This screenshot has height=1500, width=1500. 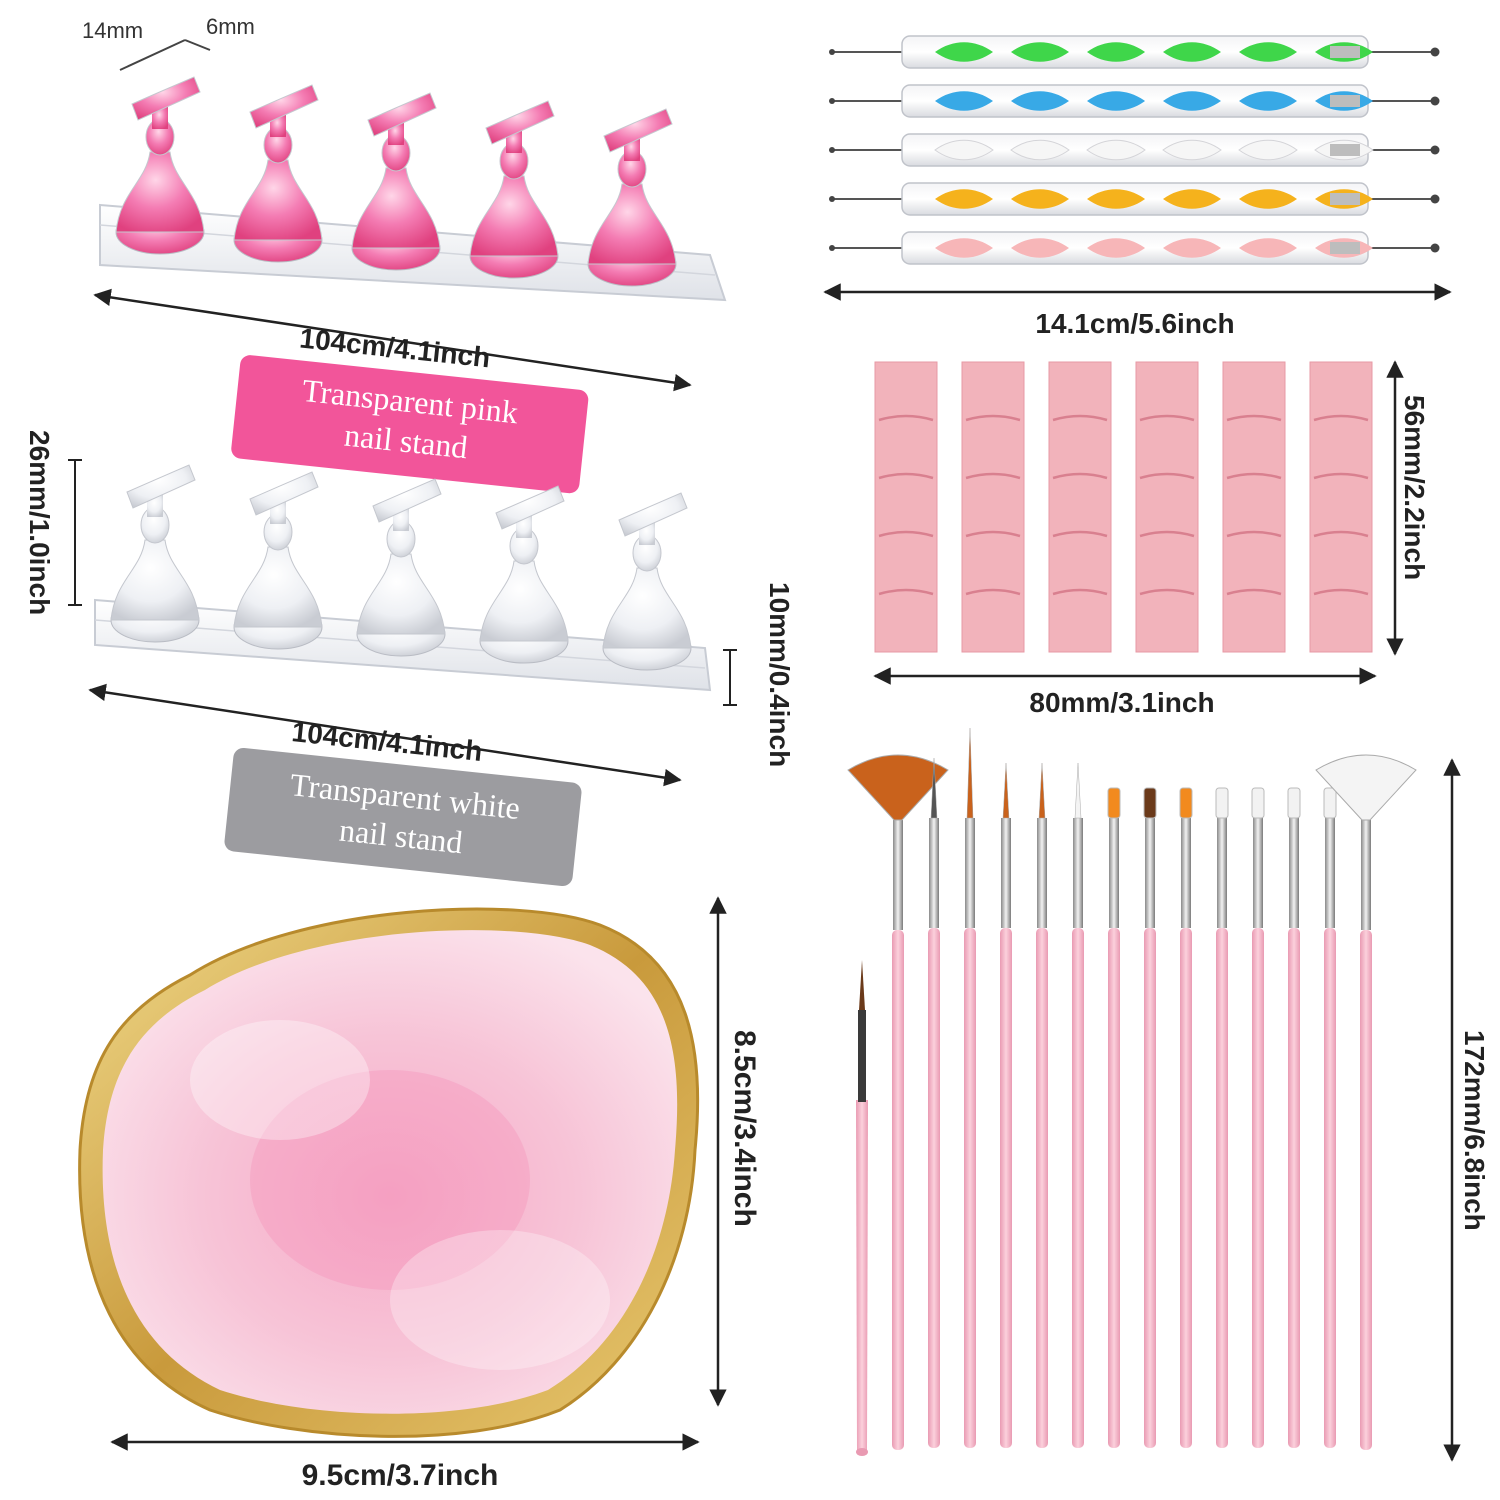 I want to click on pink-nail-stand, so click(x=413, y=189).